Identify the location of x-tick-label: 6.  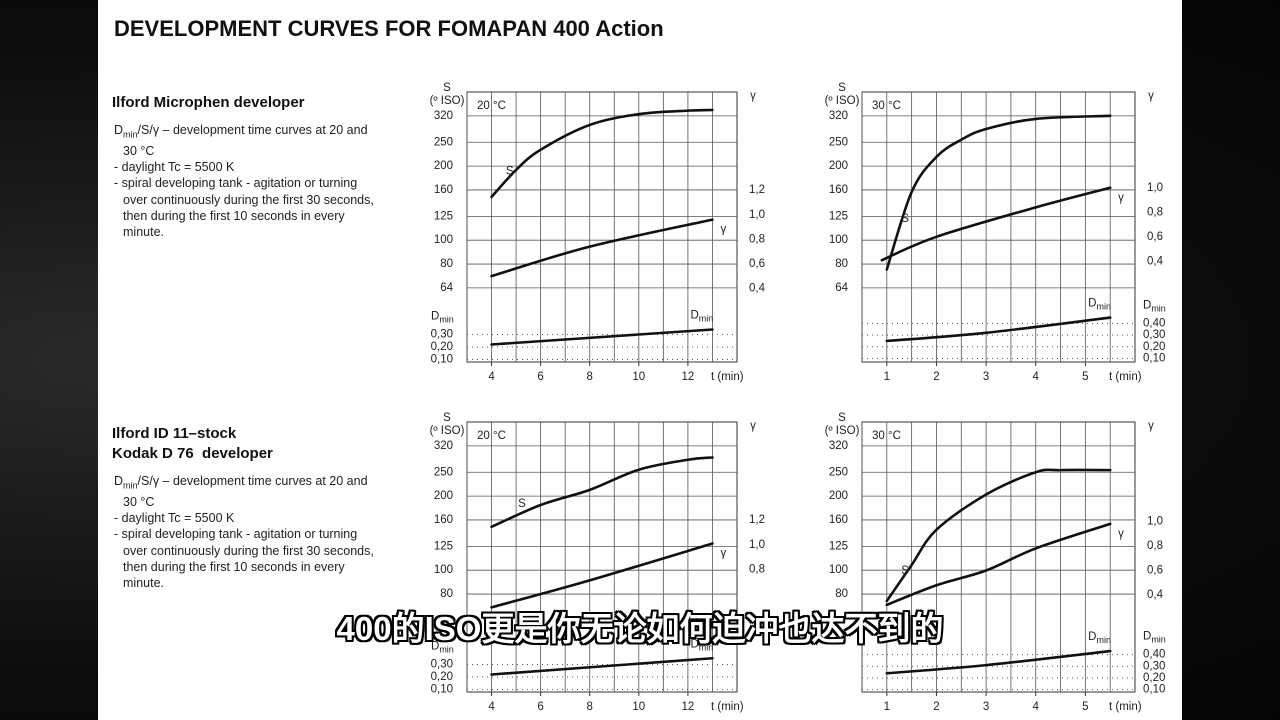
(540, 377).